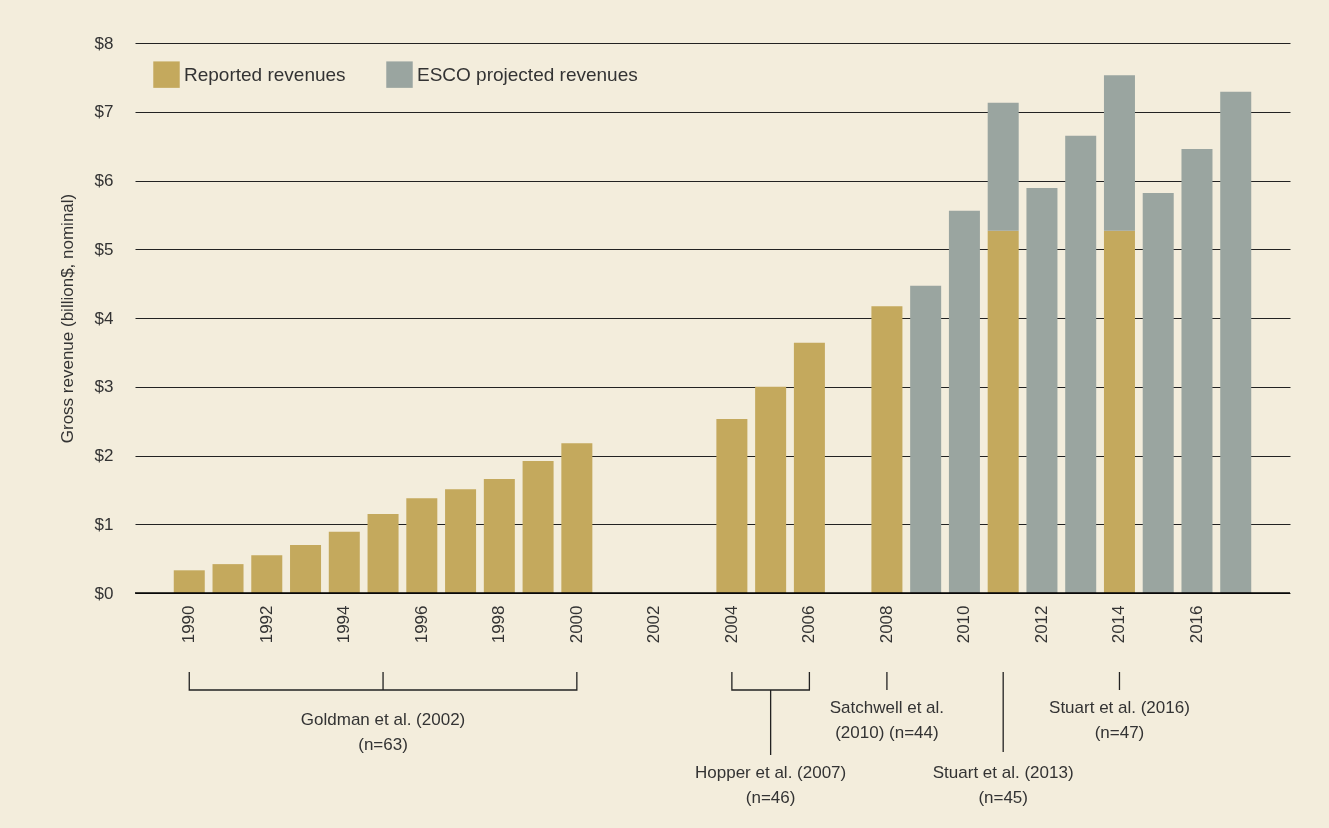  What do you see at coordinates (771, 785) in the screenshot?
I see `text: Hopper et al. (2007) (n=46)` at bounding box center [771, 785].